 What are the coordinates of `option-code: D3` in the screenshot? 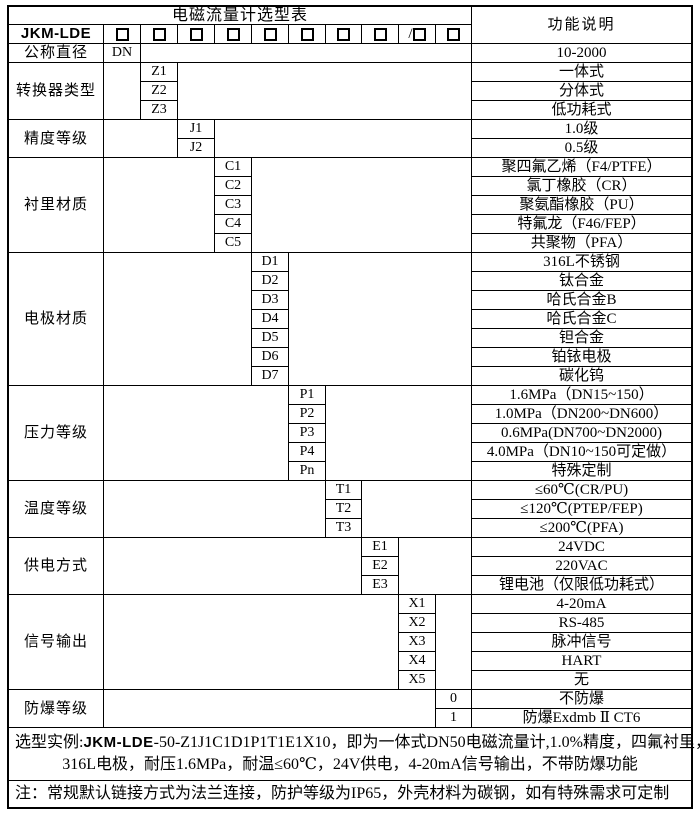 It's located at (270, 300).